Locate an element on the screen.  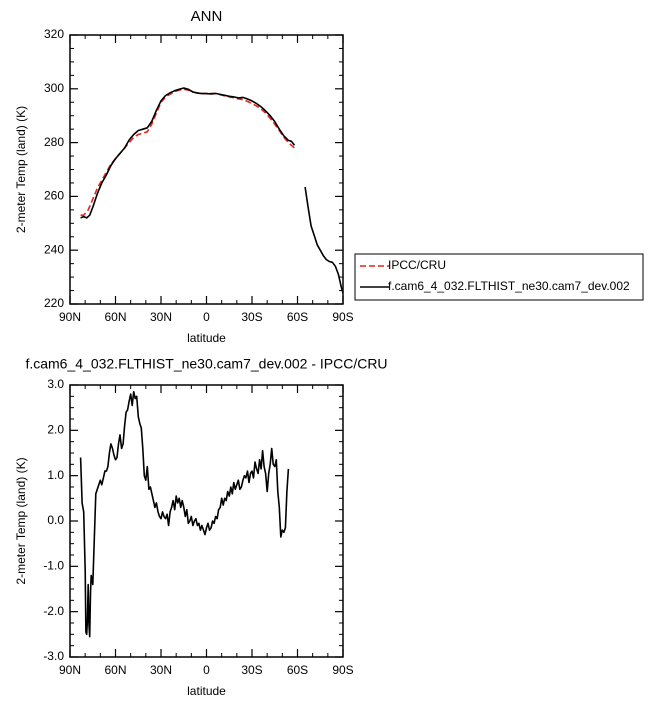
legend-label-2: f.cam6_4_032.FLTHIST_ne30.cam7_dev.002 is located at coordinates (509, 286).